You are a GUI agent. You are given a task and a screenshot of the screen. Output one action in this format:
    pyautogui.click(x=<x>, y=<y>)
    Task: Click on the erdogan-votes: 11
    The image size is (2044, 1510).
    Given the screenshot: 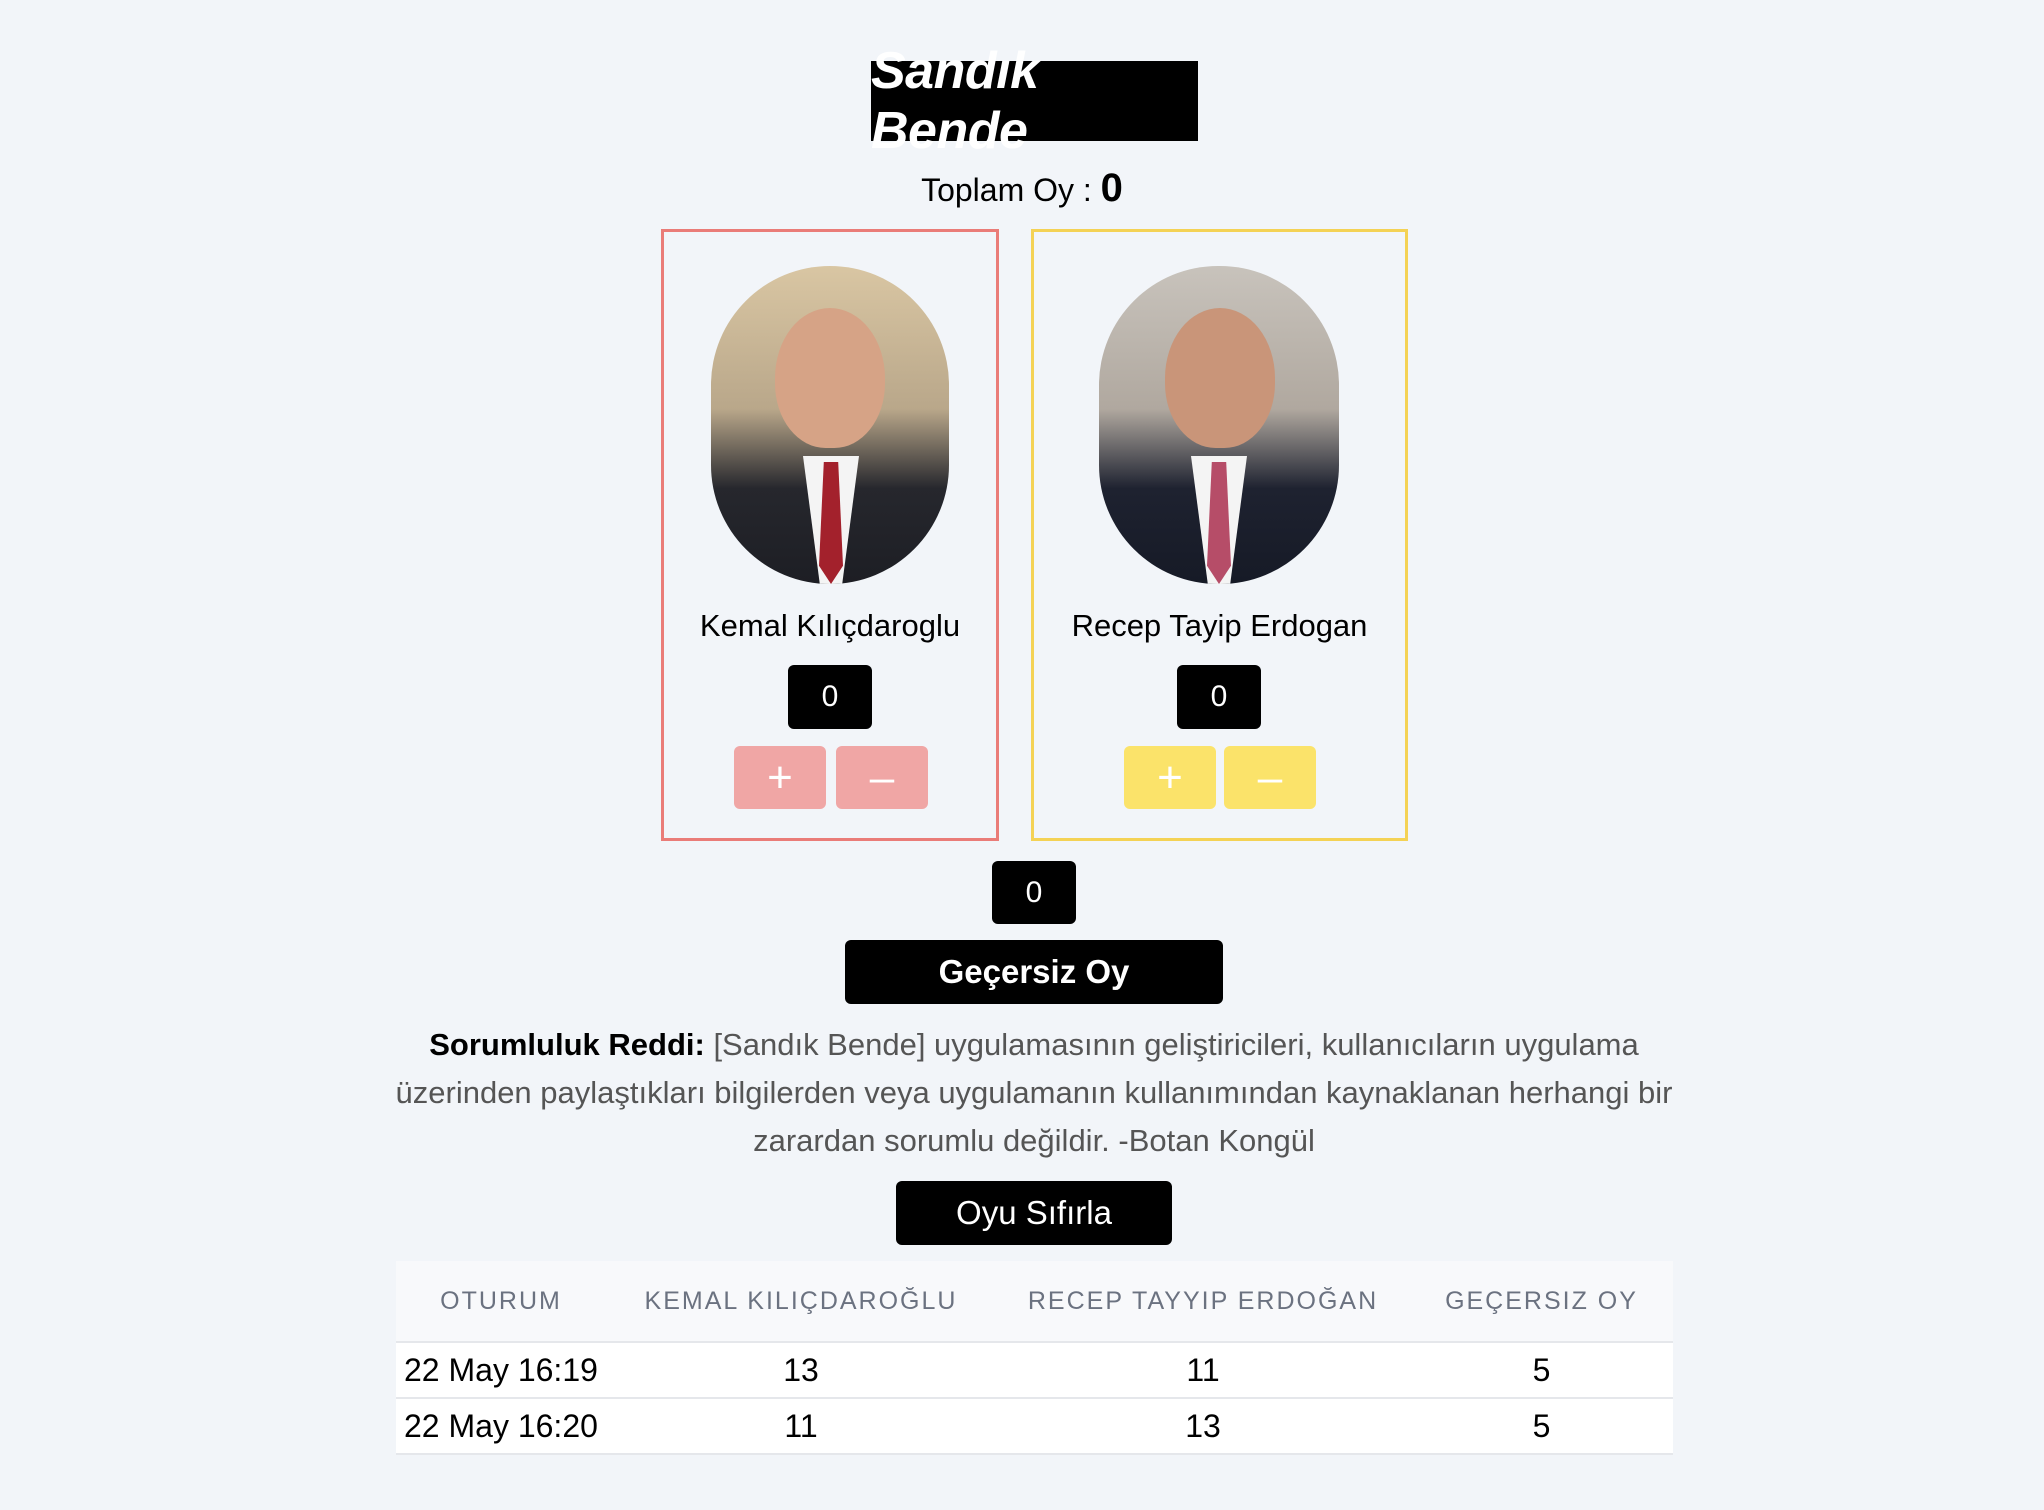 What is the action you would take?
    pyautogui.click(x=1203, y=1370)
    